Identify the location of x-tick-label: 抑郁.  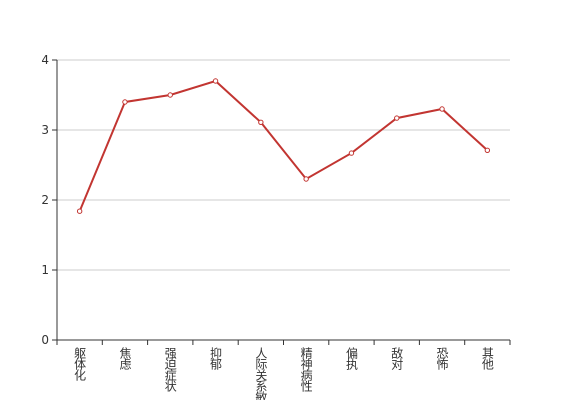
(216, 358).